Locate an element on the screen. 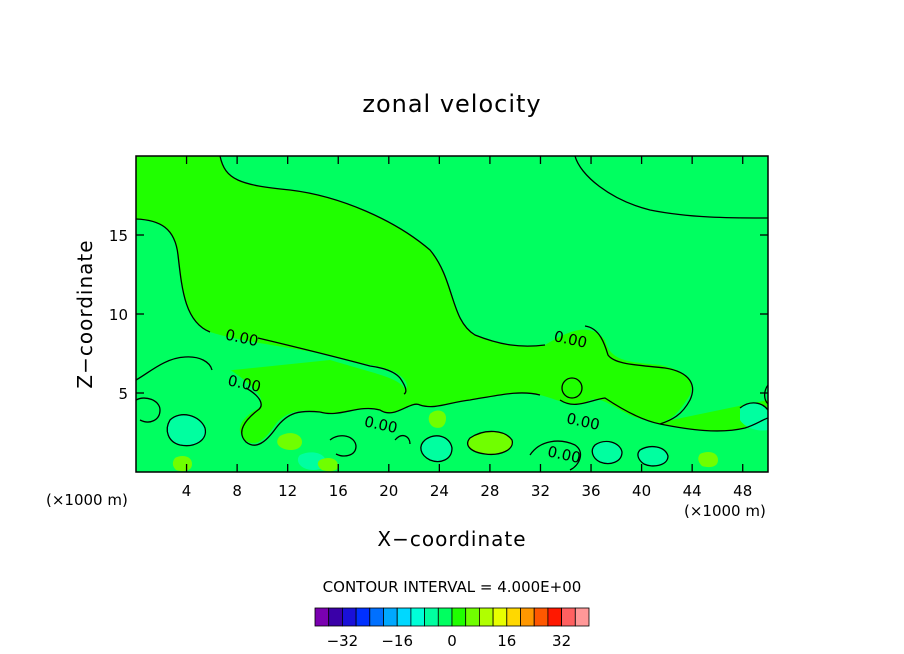 Image resolution: width=904 pixels, height=654 pixels. x-tick-label: 4 is located at coordinates (187, 491).